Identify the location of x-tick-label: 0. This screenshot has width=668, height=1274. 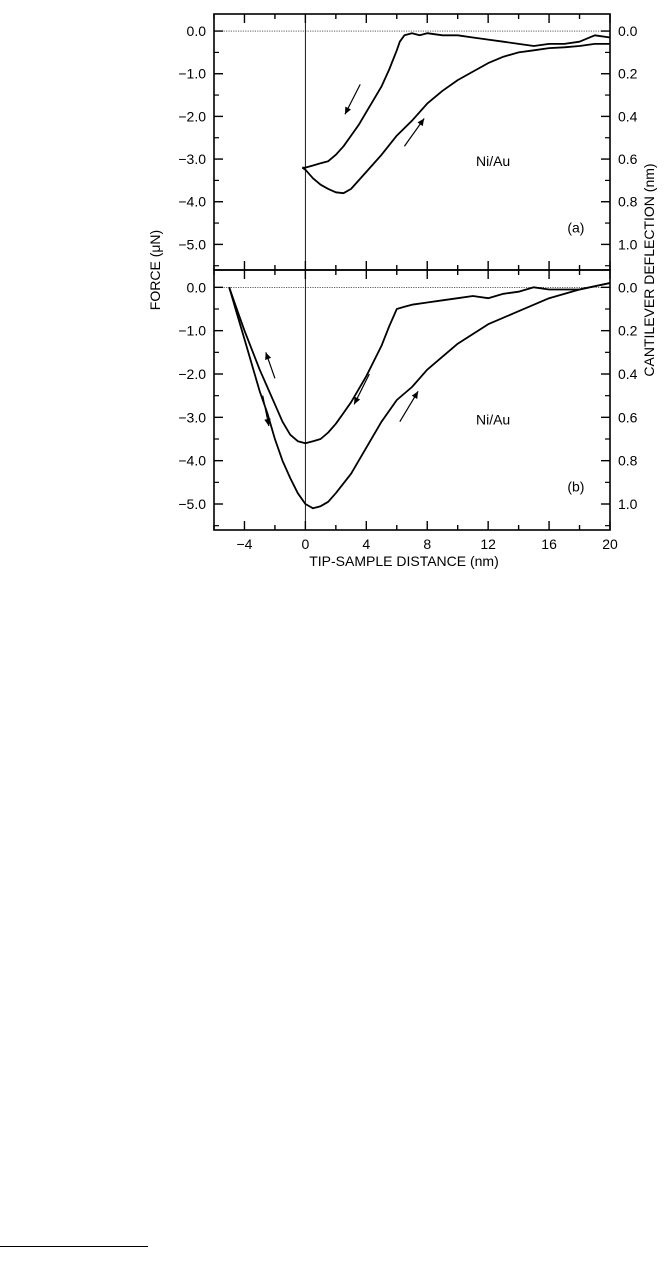
(305, 544).